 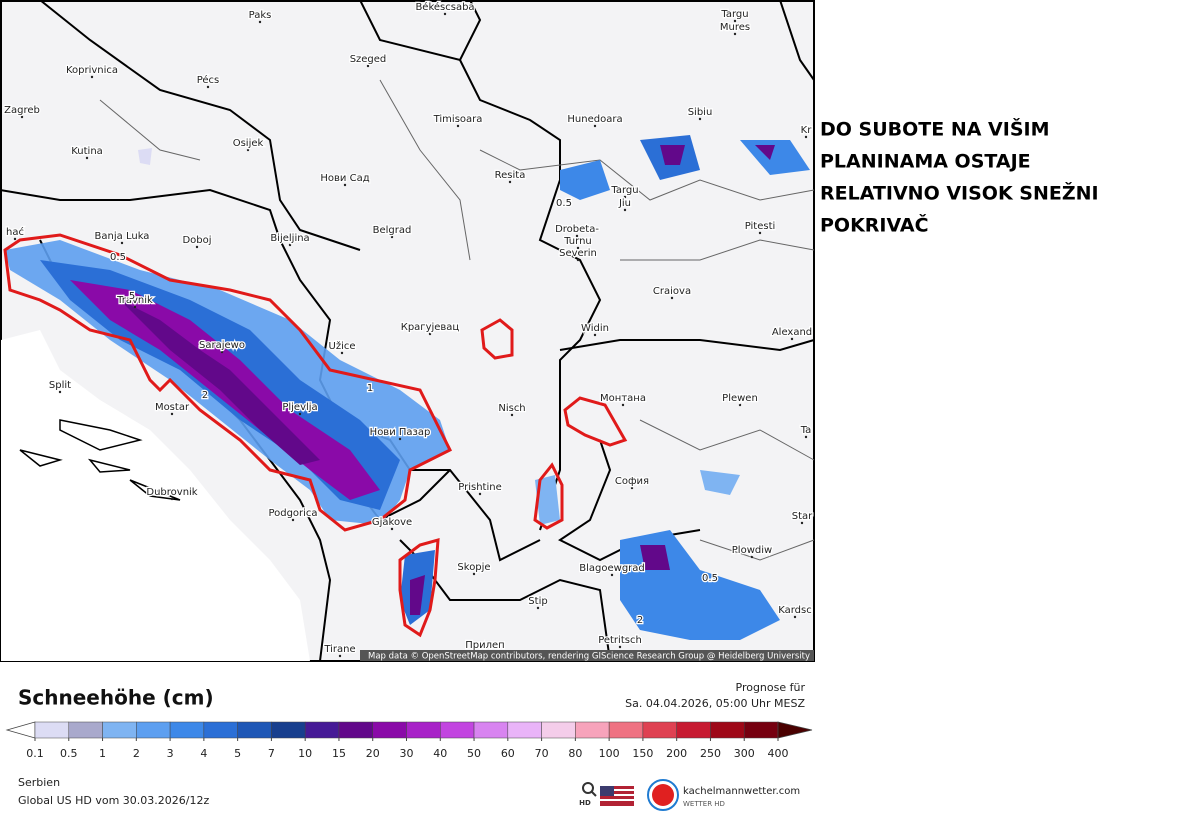 What do you see at coordinates (935, 129) in the screenshot?
I see `annotation-line: DO SUBOTE NA VIŠIM` at bounding box center [935, 129].